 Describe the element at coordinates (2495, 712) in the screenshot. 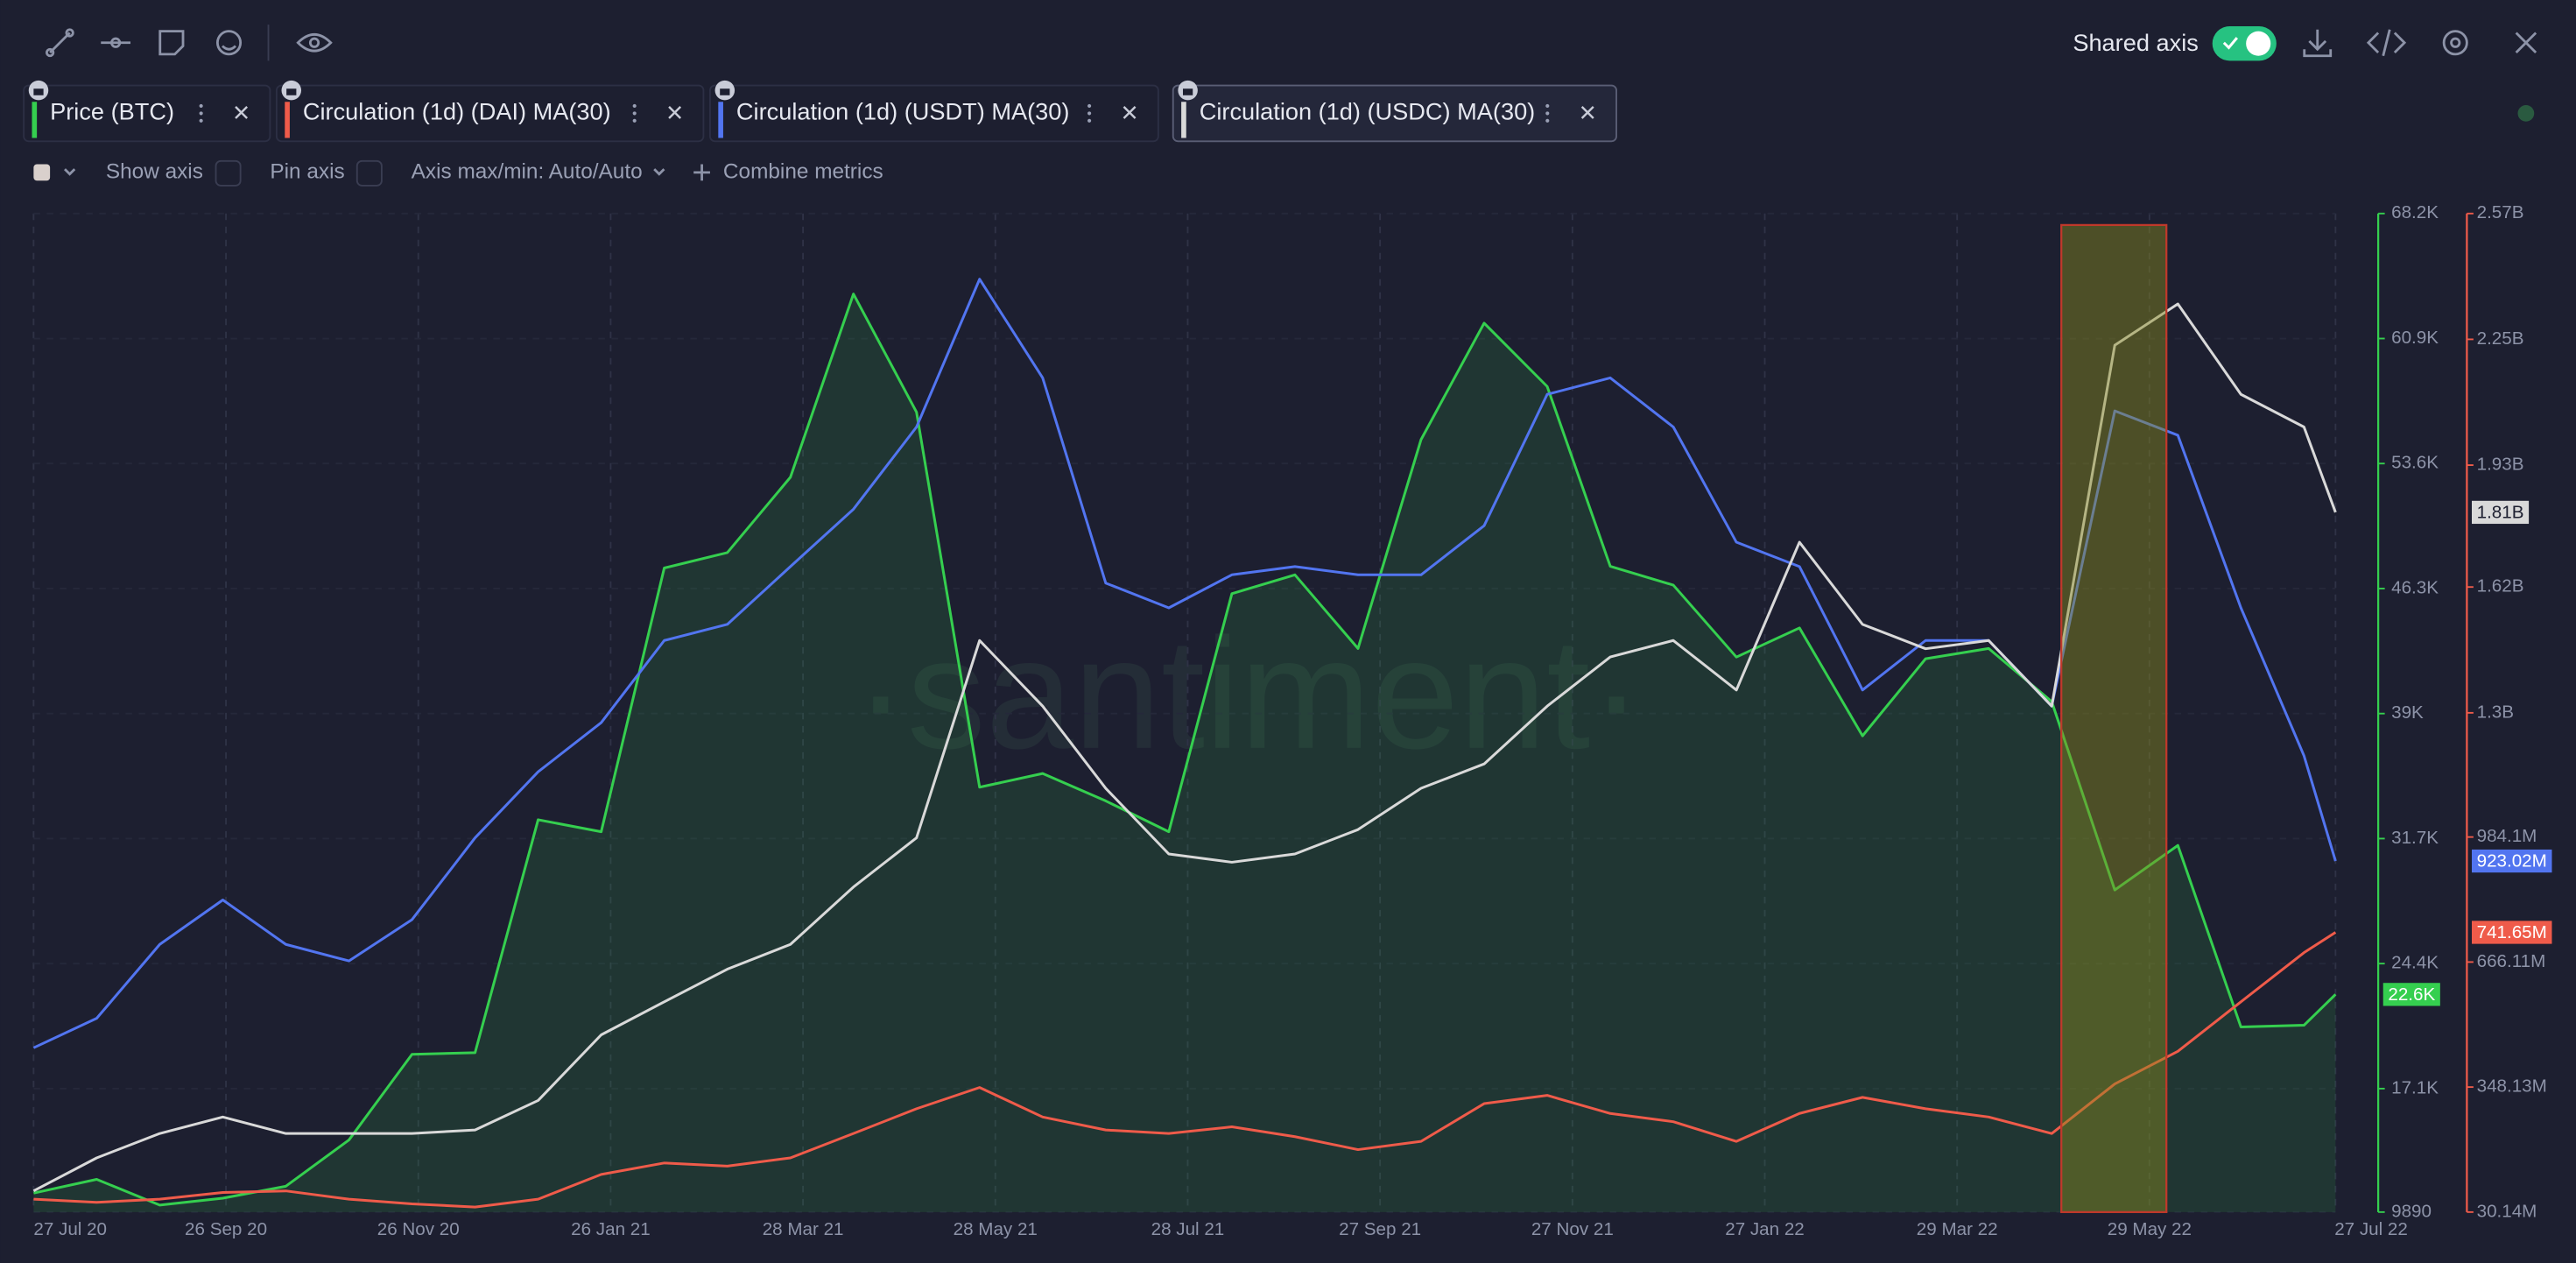

I see `y2-tick-label: 1.3B` at that location.